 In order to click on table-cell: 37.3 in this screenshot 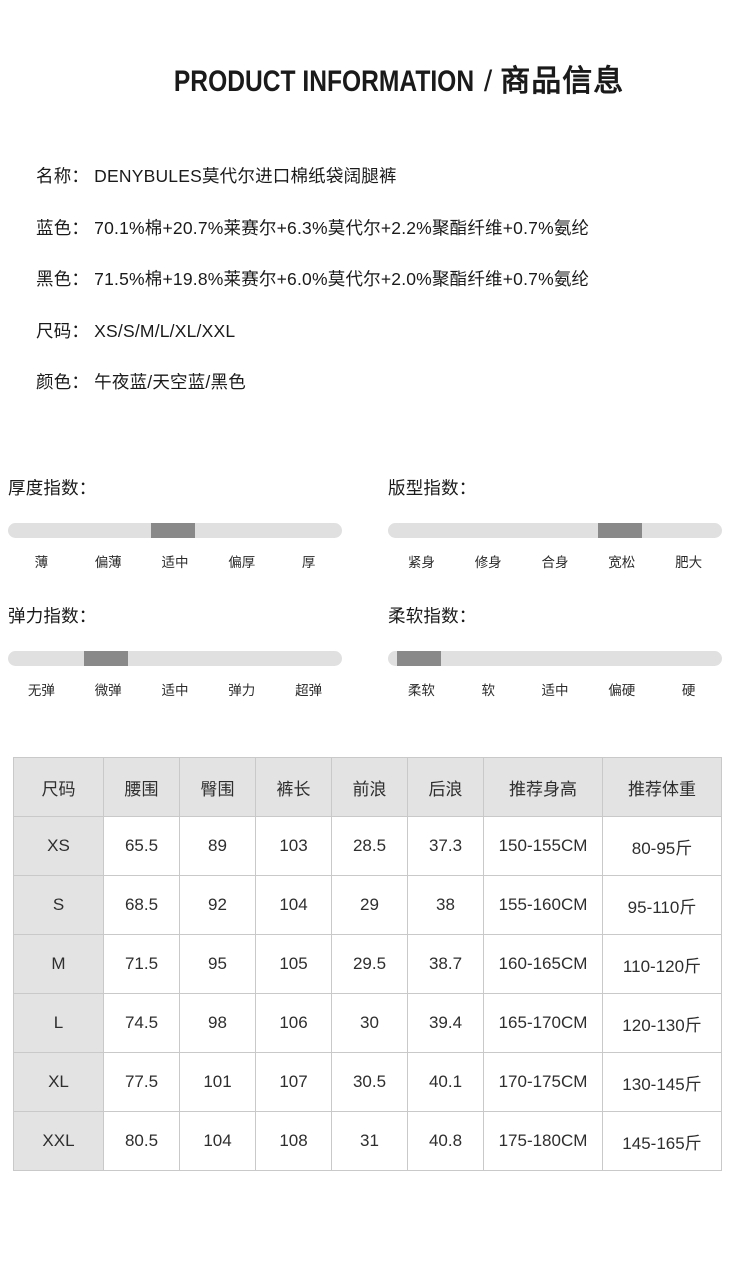, I will do `click(445, 846)`.